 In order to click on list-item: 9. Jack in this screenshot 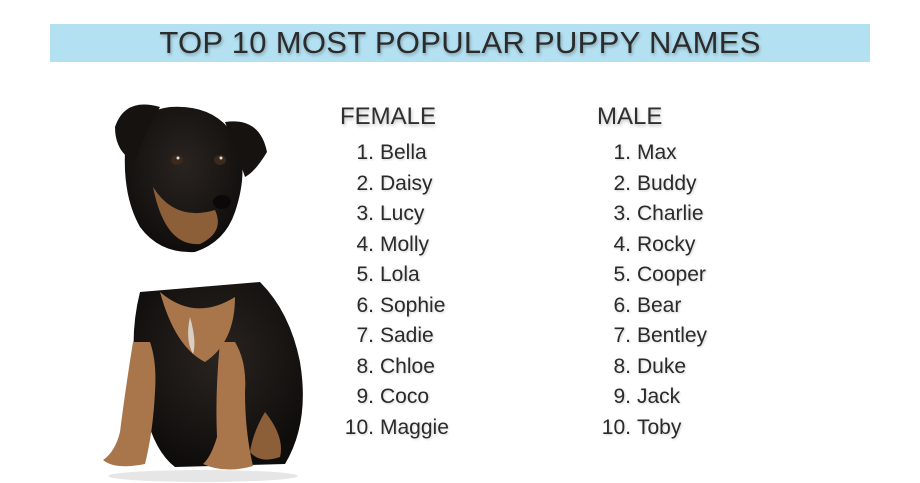, I will do `click(697, 397)`.